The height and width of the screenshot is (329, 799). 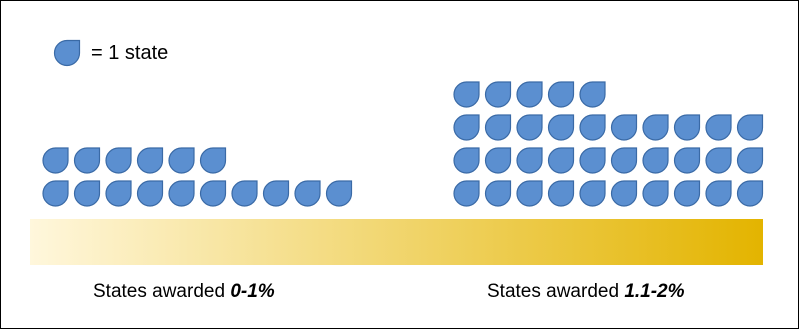 I want to click on category-label-0: States awarded 0-1%, so click(x=184, y=291).